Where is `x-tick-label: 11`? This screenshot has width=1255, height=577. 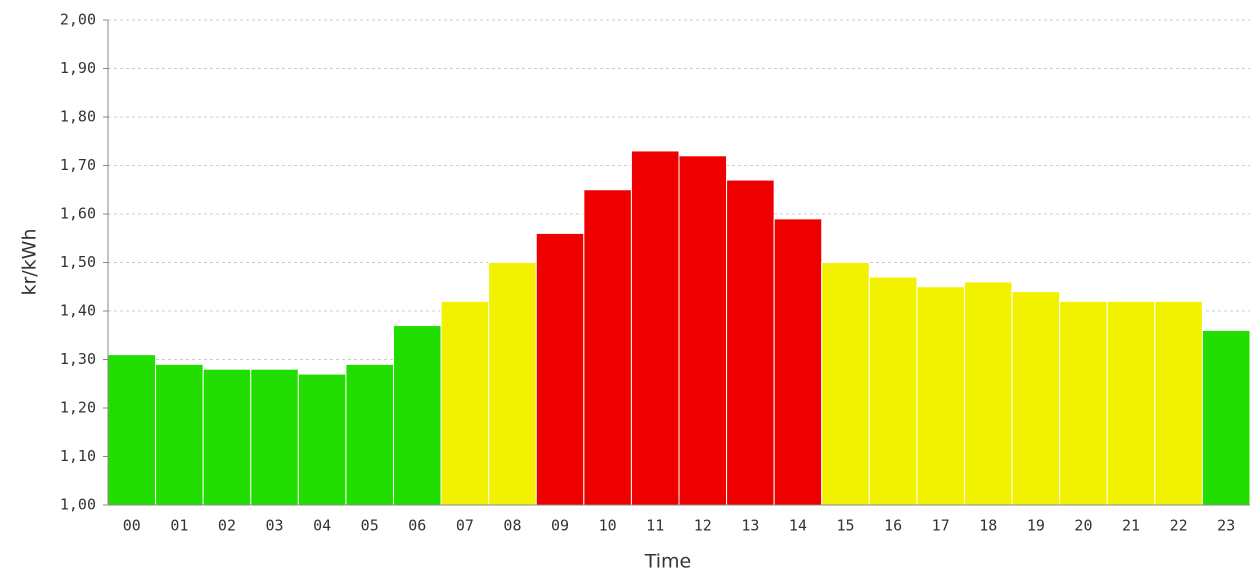
x-tick-label: 11 is located at coordinates (655, 526).